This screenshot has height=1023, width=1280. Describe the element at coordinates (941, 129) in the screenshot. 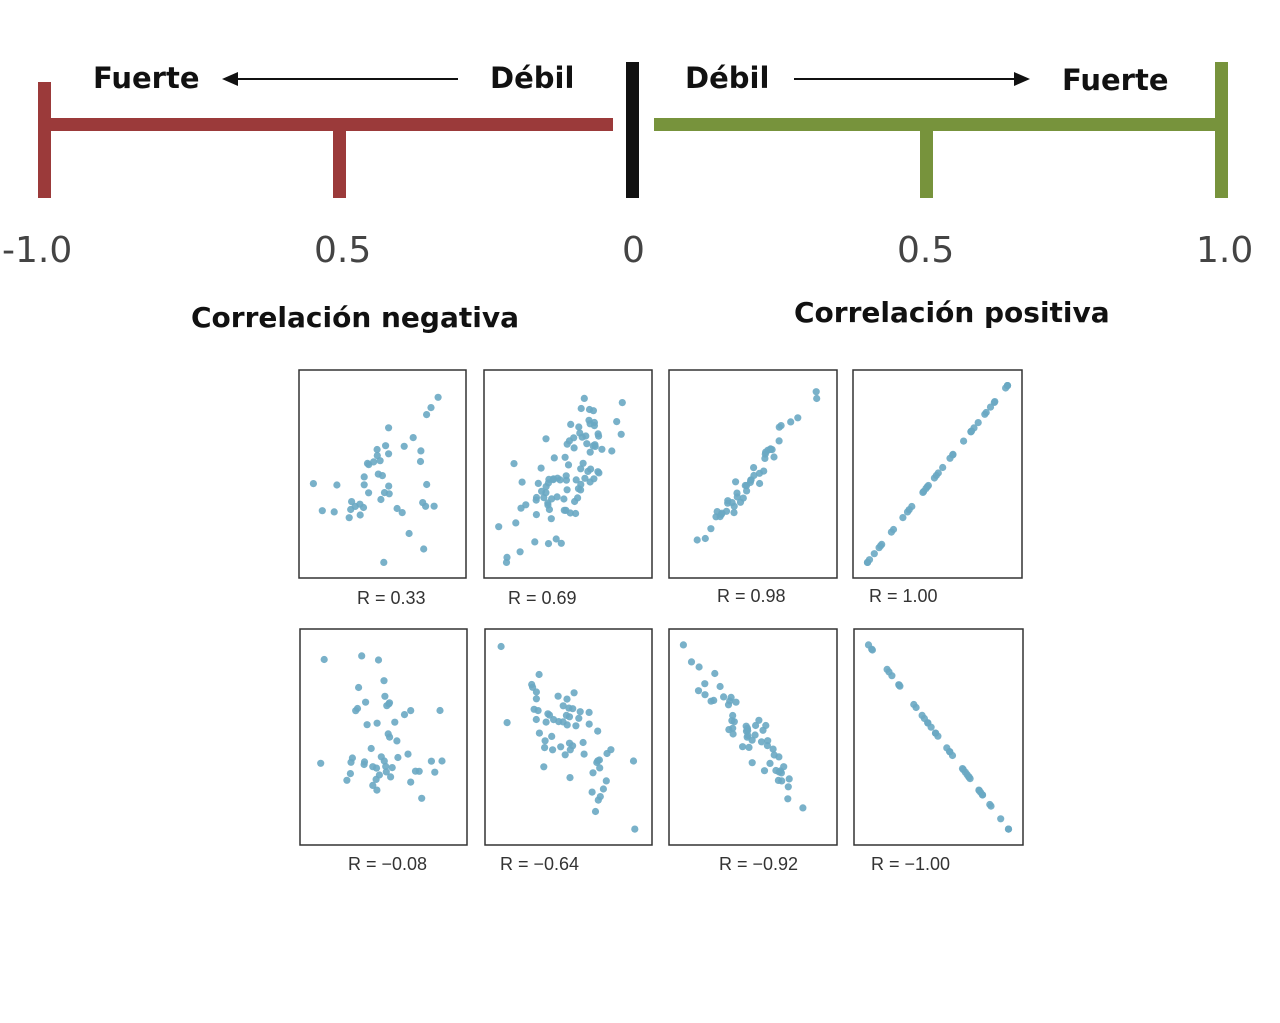

I see `positive-scale: Débil Fuerte` at that location.